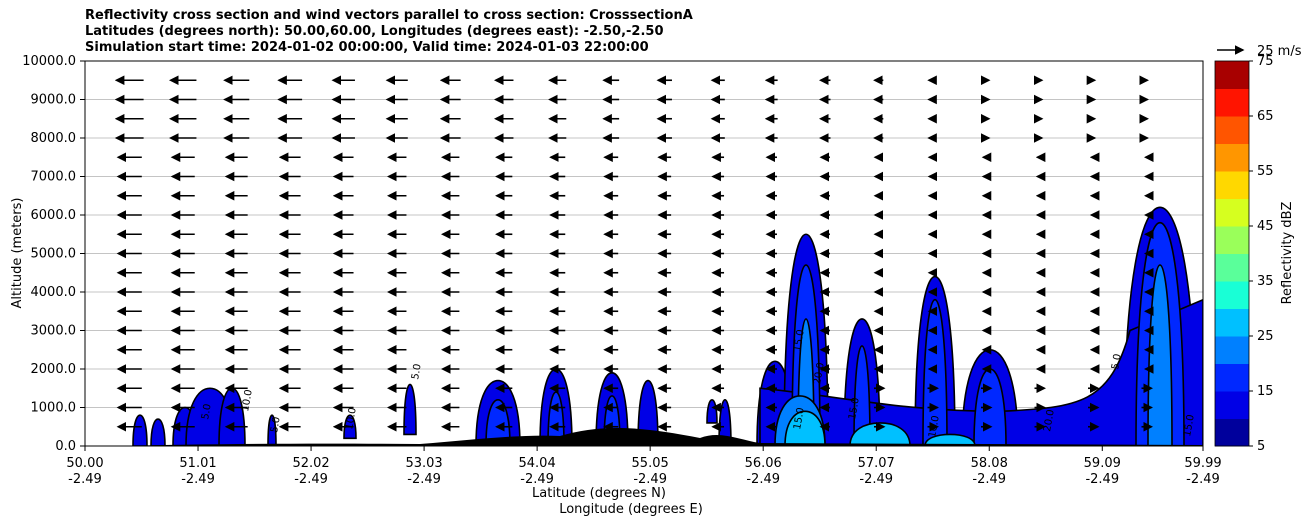 The image size is (1304, 526). Describe the element at coordinates (650, 463) in the screenshot. I see `x-tick-label-lat: 55.05` at that location.